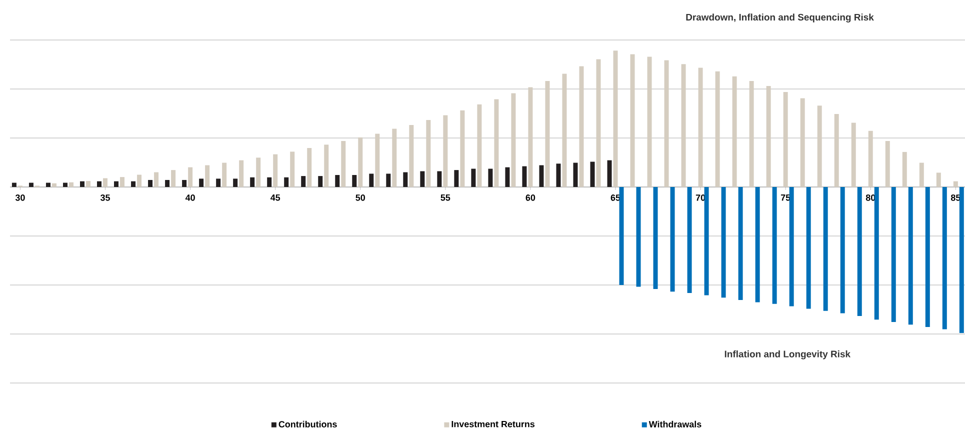 This screenshot has height=435, width=965. What do you see at coordinates (275, 197) in the screenshot?
I see `x-tick-label: 45` at bounding box center [275, 197].